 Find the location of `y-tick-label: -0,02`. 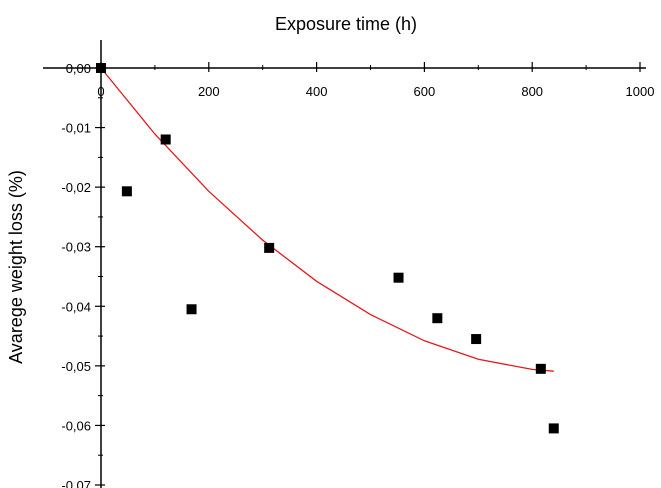

y-tick-label: -0,02 is located at coordinates (76, 187).